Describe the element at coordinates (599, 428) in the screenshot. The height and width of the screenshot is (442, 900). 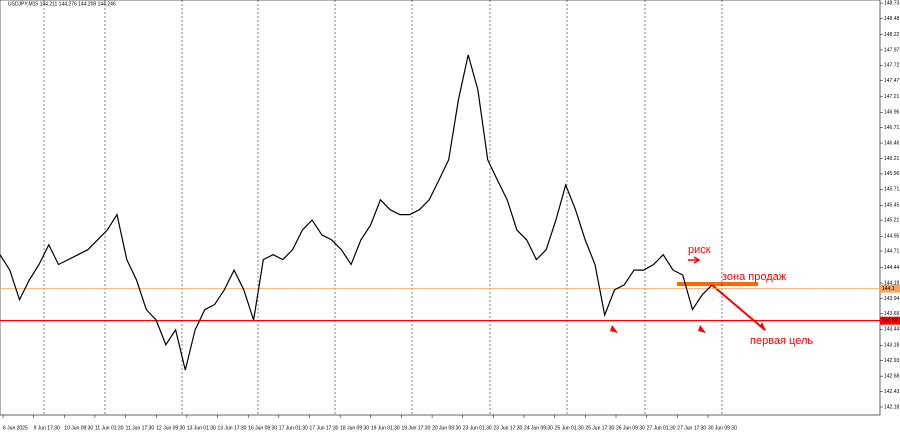
I see `x-tick-label: 25 Jun 17:30` at that location.